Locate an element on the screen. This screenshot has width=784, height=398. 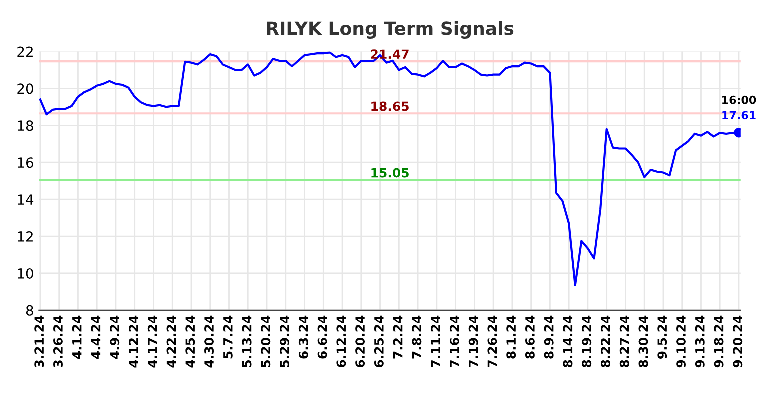
x-tick-label: 4.30.24 is located at coordinates (209, 342).